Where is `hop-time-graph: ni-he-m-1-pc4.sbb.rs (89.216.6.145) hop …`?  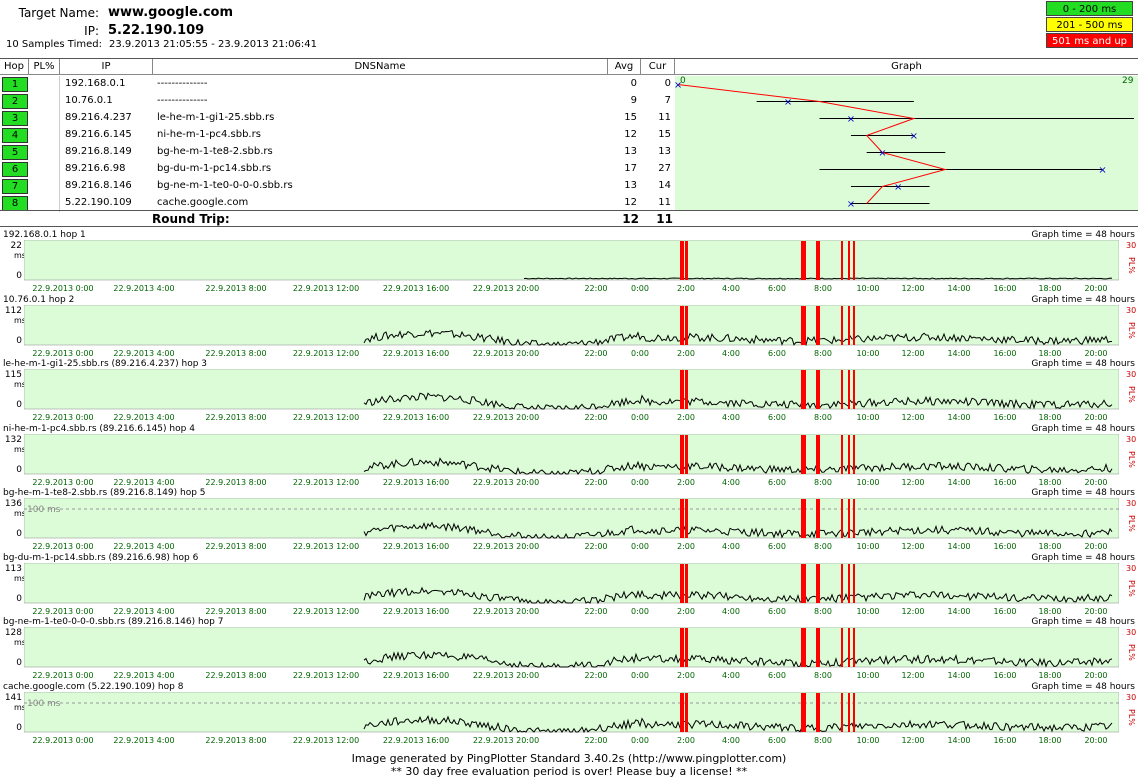
hop-time-graph: ni-he-m-1-pc4.sbb.rs (89.216.6.145) hop … is located at coordinates (569, 456).